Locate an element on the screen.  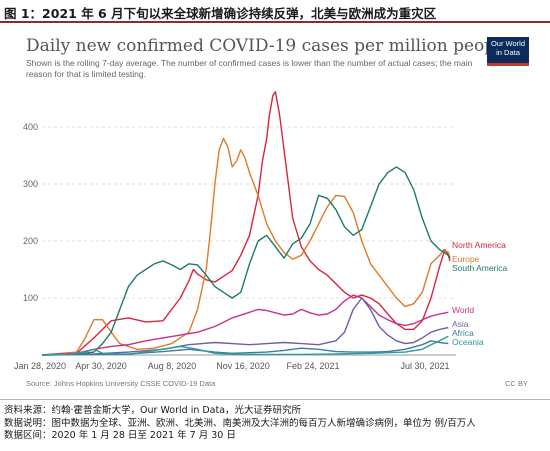
series-label-south-america: South America is located at coordinates (480, 268).